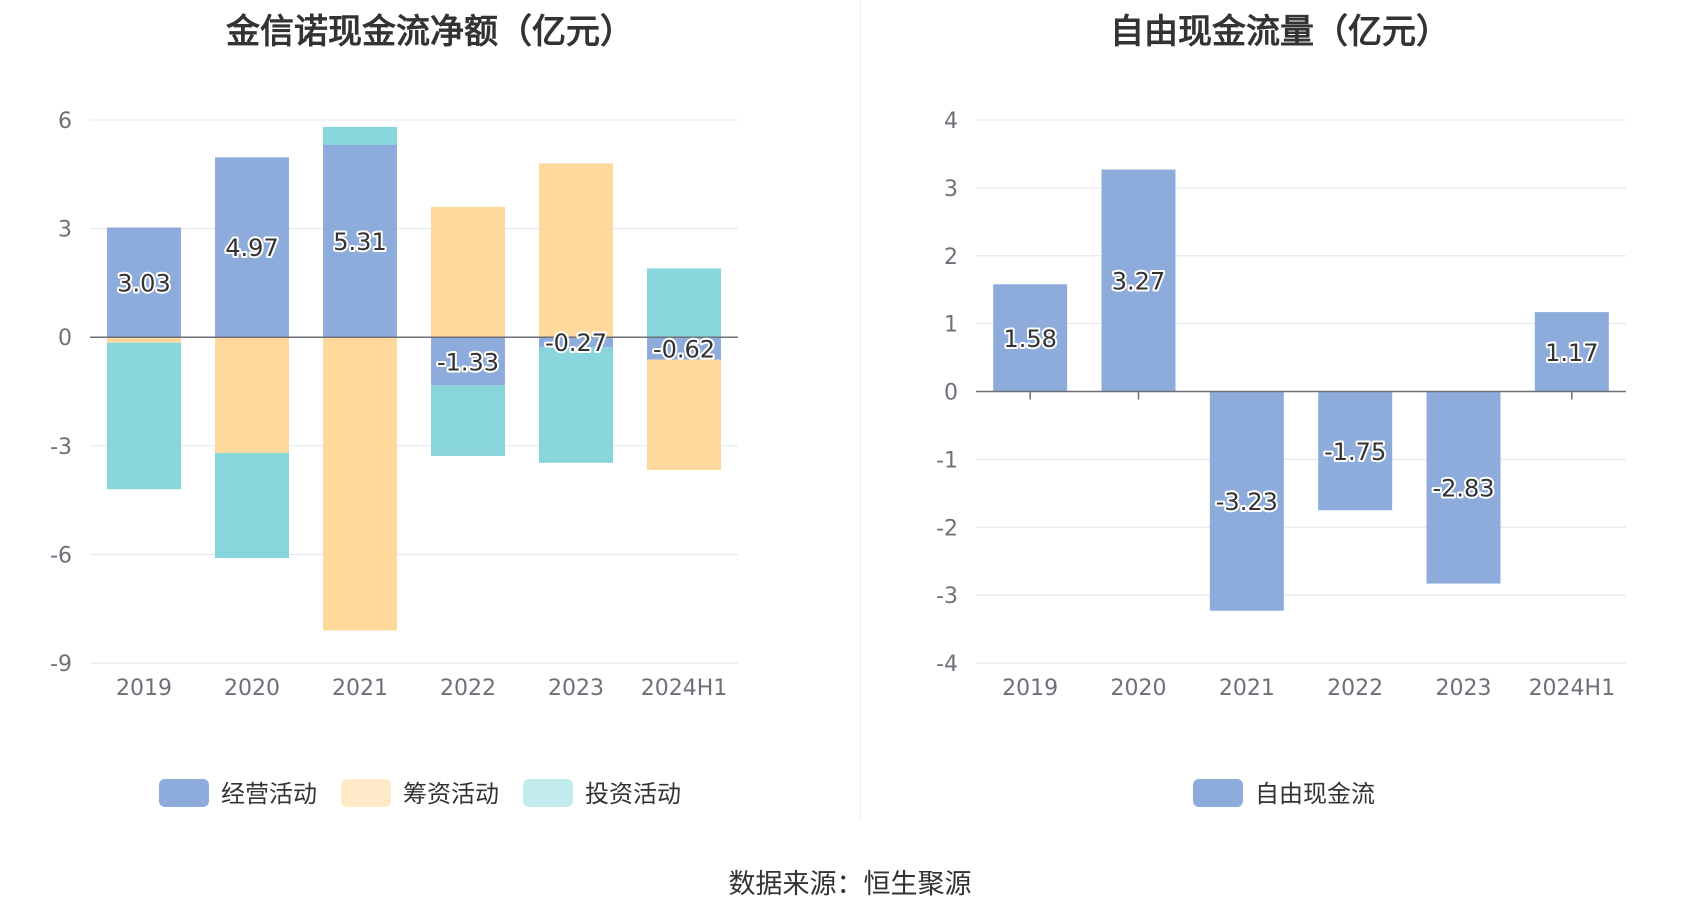 This screenshot has width=1700, height=918. I want to click on data-label: -0.27, so click(576, 343).